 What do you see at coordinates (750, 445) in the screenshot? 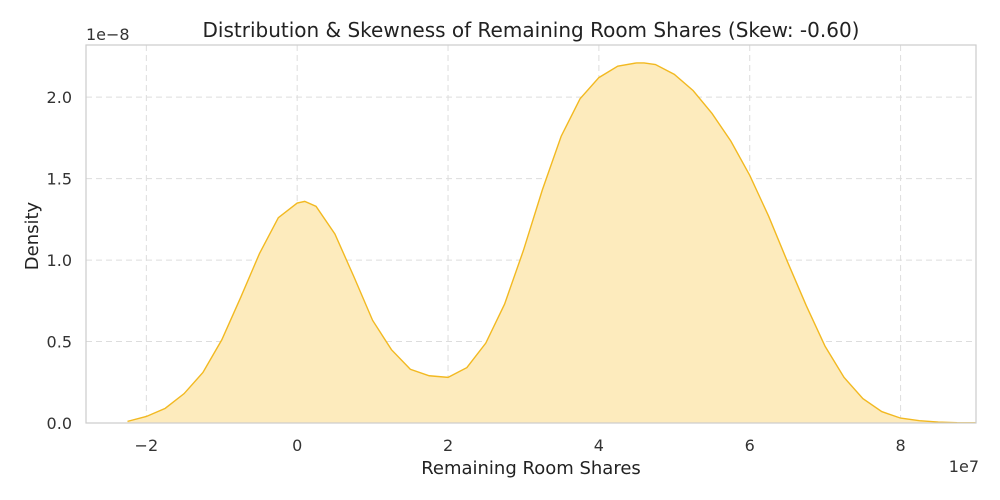
I see `x-tick-label: 6` at bounding box center [750, 445].